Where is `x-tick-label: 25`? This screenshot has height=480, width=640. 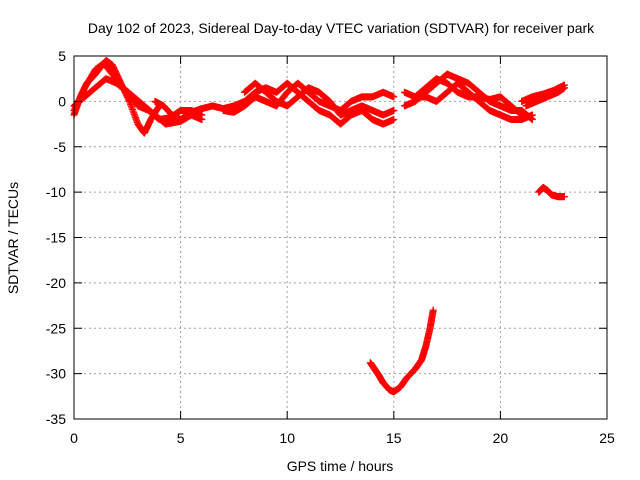
x-tick-label: 25 is located at coordinates (607, 438).